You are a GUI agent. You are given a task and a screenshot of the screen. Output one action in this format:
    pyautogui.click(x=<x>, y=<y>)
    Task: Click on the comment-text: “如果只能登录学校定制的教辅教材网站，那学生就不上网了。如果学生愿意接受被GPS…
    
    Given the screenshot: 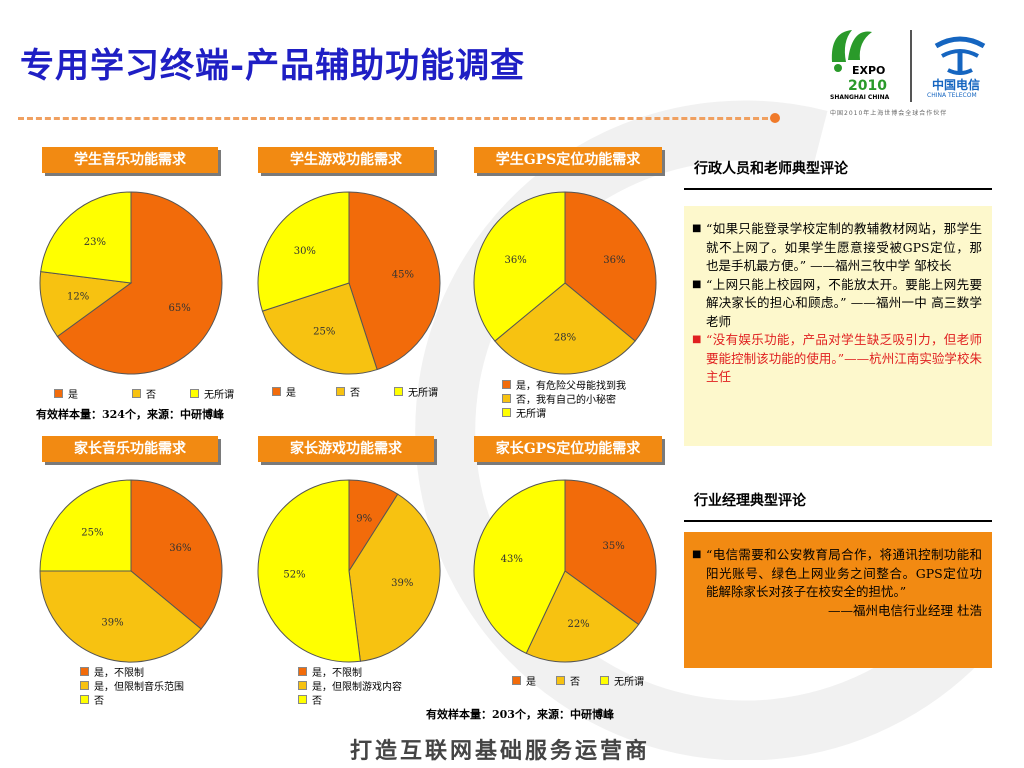 What is the action you would take?
    pyautogui.click(x=844, y=247)
    